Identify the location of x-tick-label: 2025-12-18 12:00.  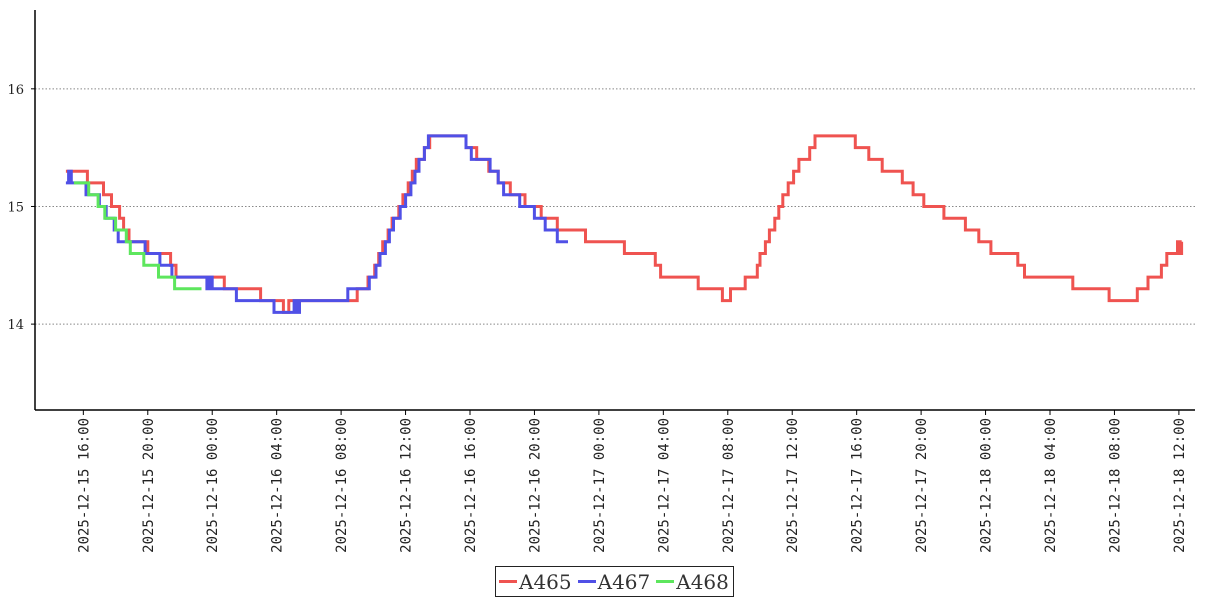
(1180, 485).